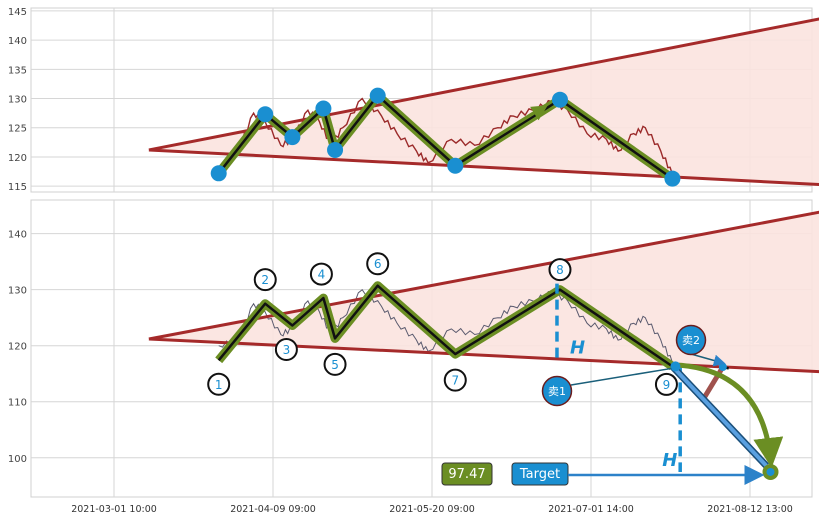 The height and width of the screenshot is (525, 819). I want to click on wave-label: 5, so click(335, 365).